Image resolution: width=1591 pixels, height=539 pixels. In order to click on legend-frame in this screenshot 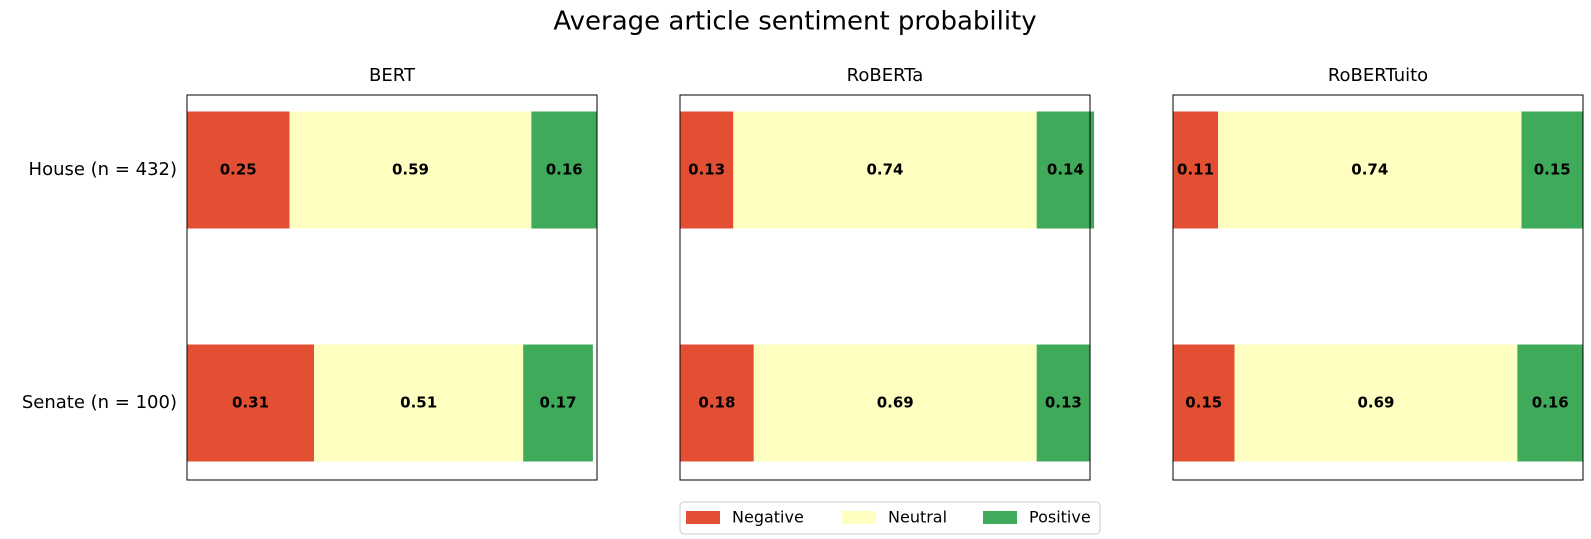, I will do `click(890, 518)`.